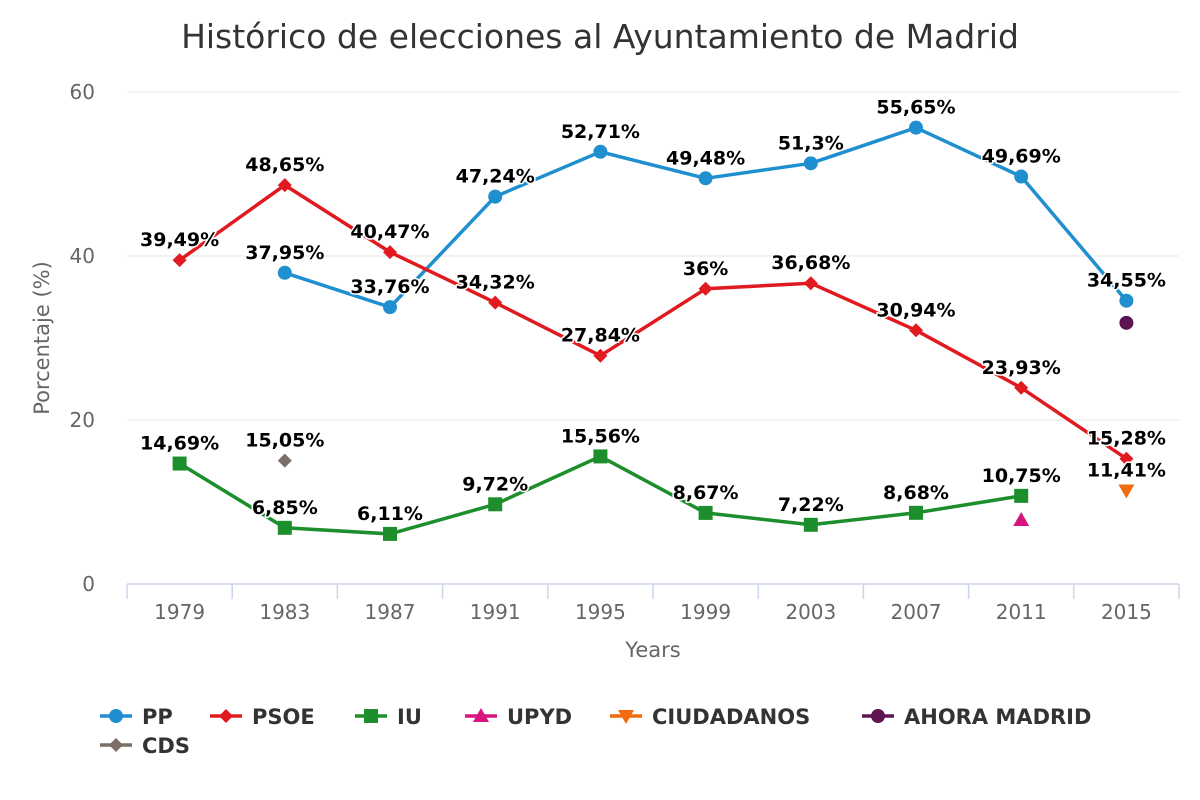  What do you see at coordinates (997, 717) in the screenshot?
I see `legend-label-ahora-madrid: AHORA MADRID` at bounding box center [997, 717].